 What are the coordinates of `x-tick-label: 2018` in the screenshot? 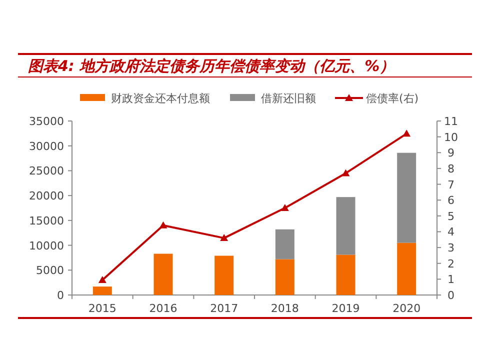 It's located at (284, 308).